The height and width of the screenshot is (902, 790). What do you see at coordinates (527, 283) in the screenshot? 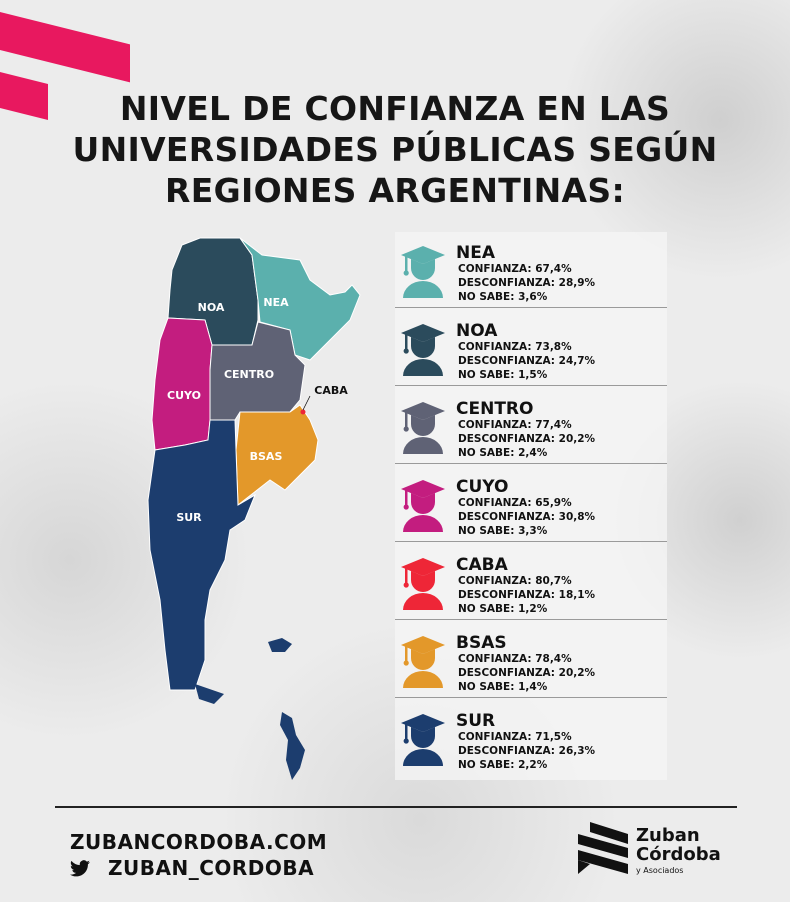
I see `desconfianza-value: DESCONFIANZA: 28,9%` at bounding box center [527, 283].